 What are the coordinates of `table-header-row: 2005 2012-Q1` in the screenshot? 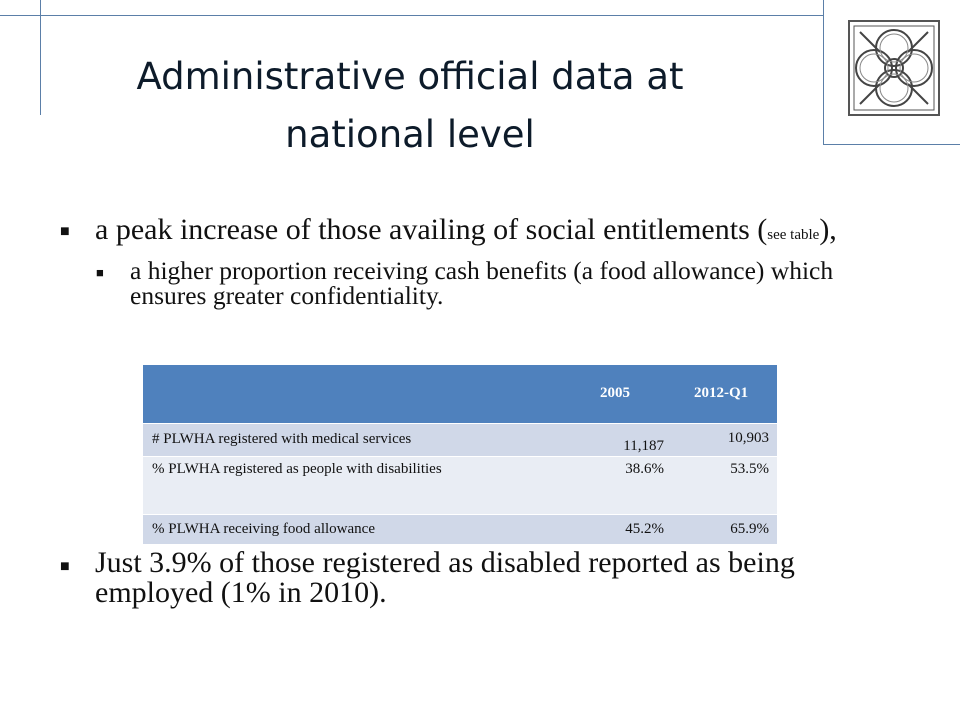 It's located at (460, 394).